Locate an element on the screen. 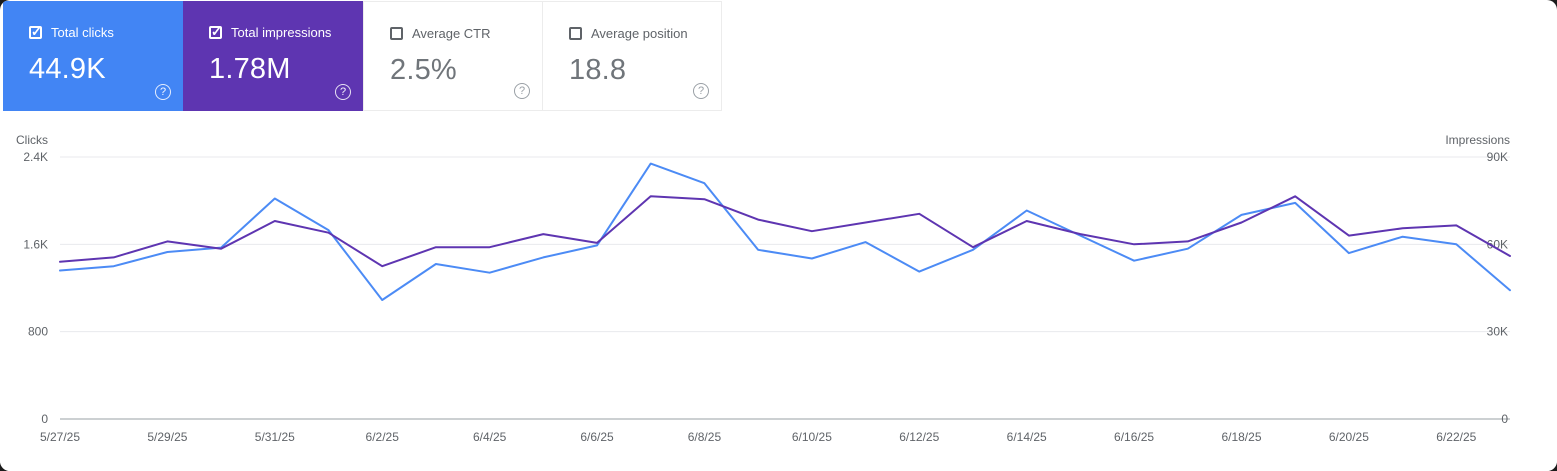  svg-text: 6/4/25 is located at coordinates (490, 437).